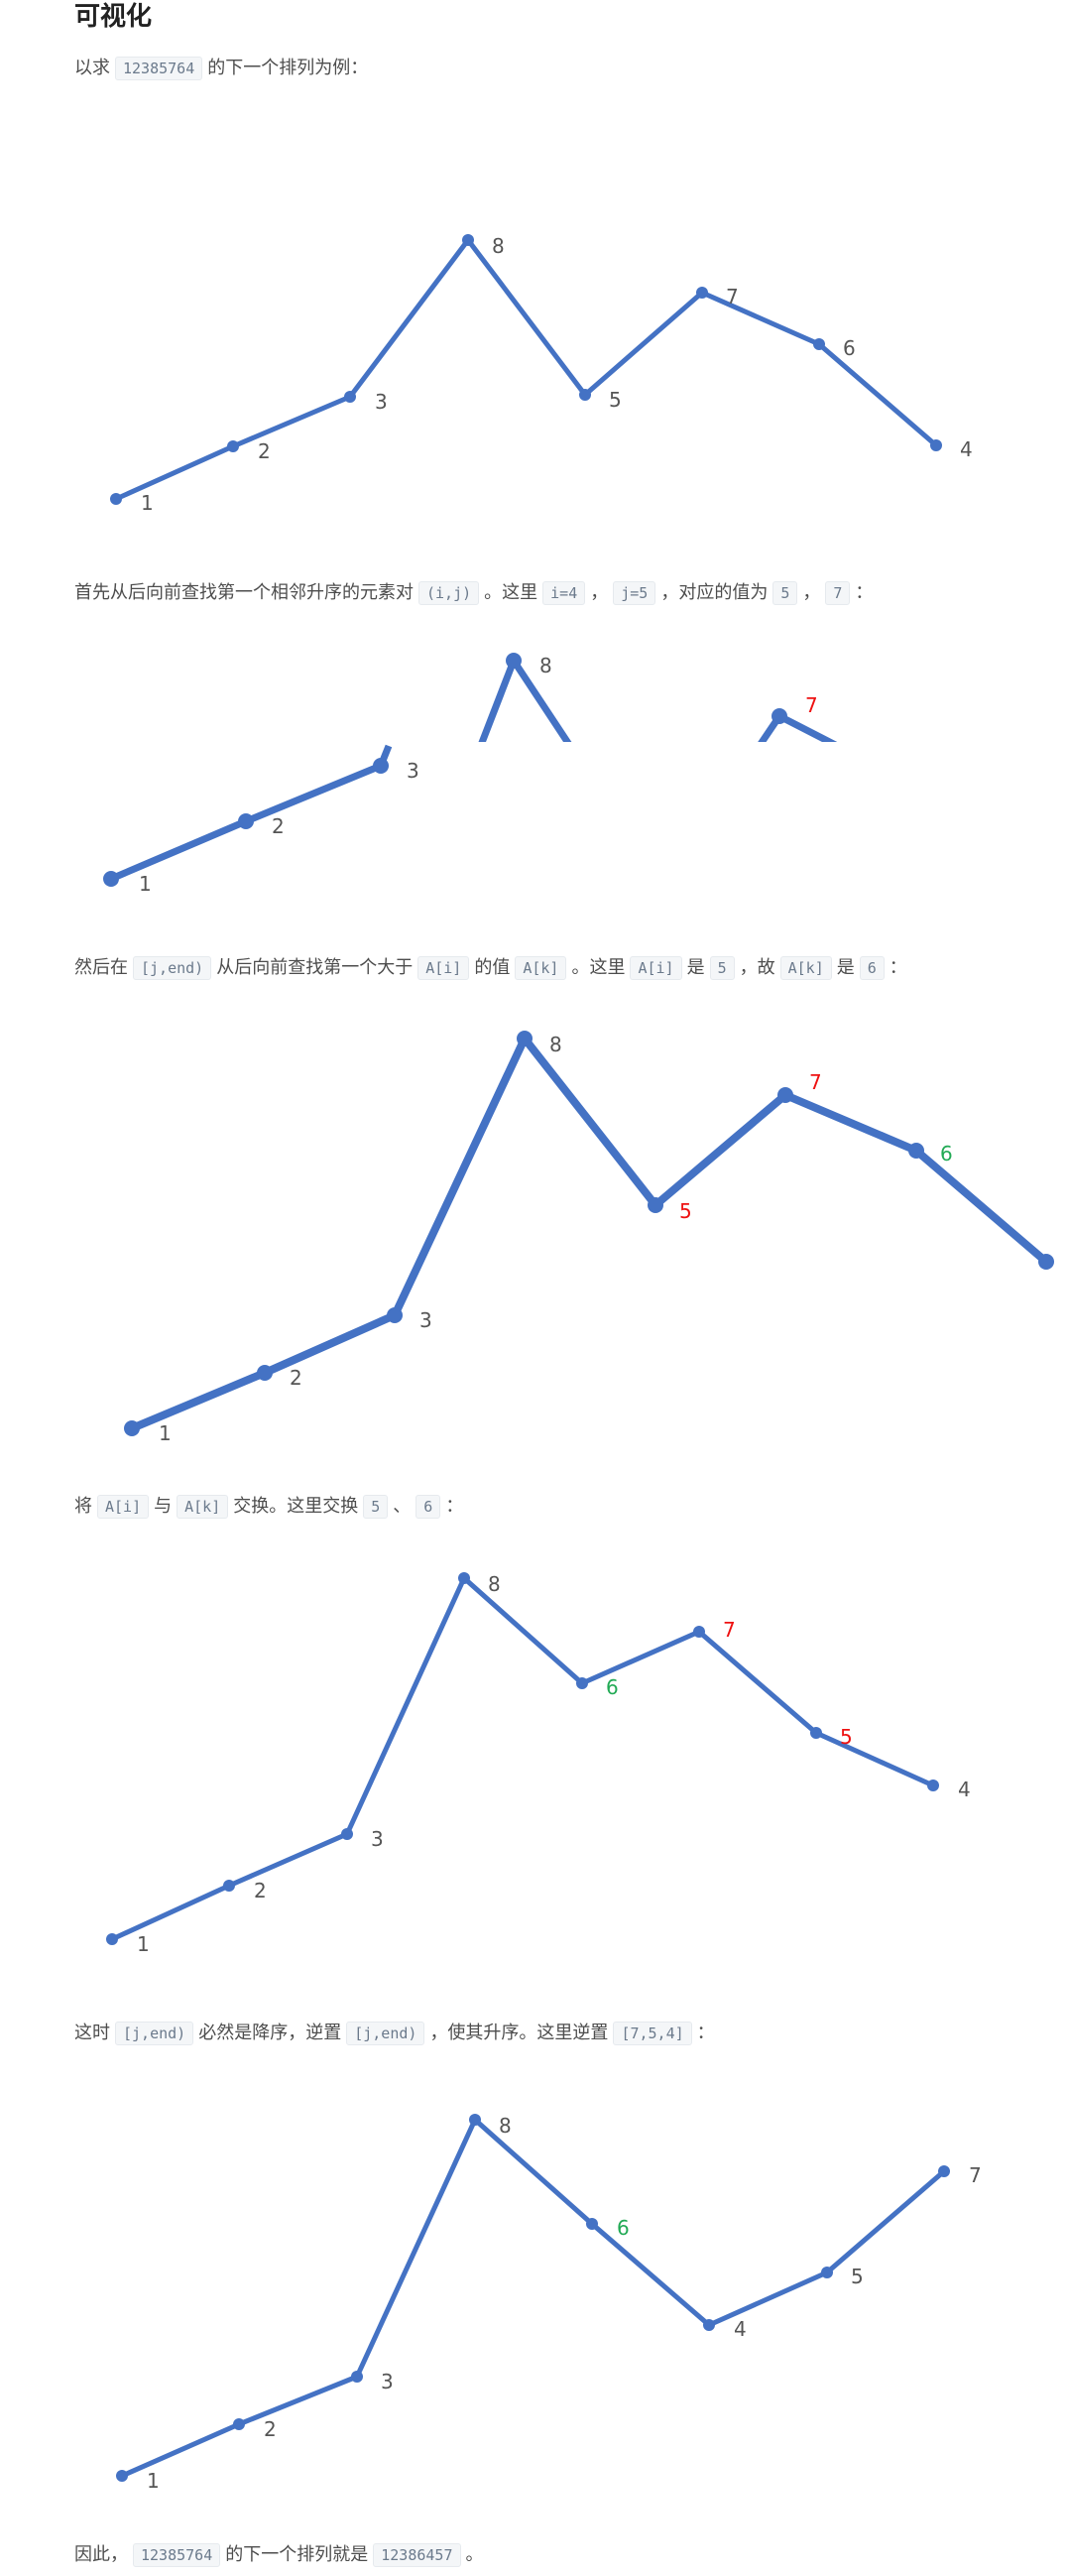  Describe the element at coordinates (849, 348) in the screenshot. I see `point-label: 6` at that location.